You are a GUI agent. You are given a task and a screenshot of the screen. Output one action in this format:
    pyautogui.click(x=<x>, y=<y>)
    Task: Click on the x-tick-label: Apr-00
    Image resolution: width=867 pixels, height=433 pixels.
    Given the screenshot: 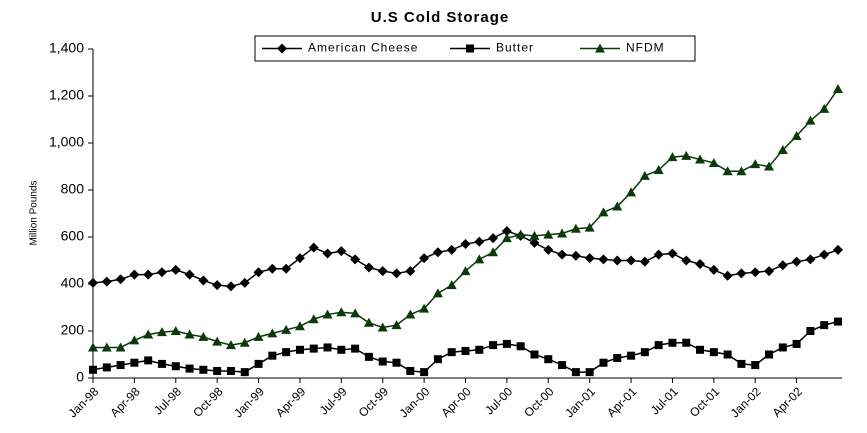 What is the action you would take?
    pyautogui.click(x=456, y=402)
    